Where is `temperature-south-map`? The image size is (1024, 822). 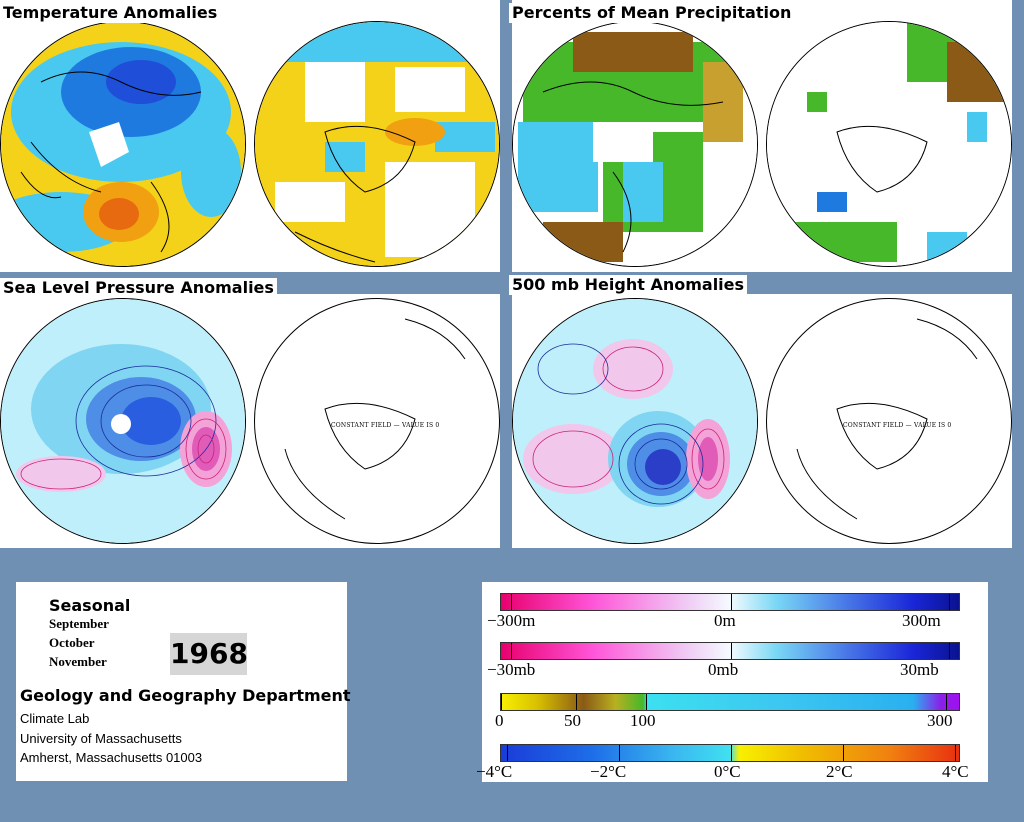 temperature-south-map is located at coordinates (377, 144).